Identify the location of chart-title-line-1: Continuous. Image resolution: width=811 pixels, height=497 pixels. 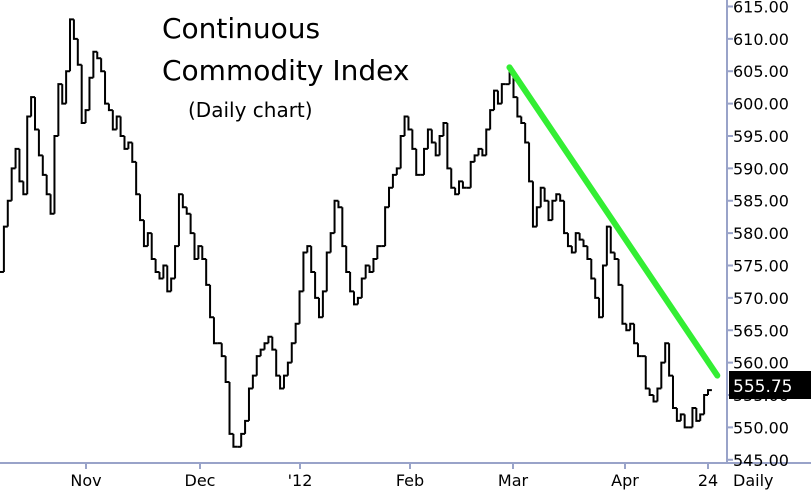
(241, 28).